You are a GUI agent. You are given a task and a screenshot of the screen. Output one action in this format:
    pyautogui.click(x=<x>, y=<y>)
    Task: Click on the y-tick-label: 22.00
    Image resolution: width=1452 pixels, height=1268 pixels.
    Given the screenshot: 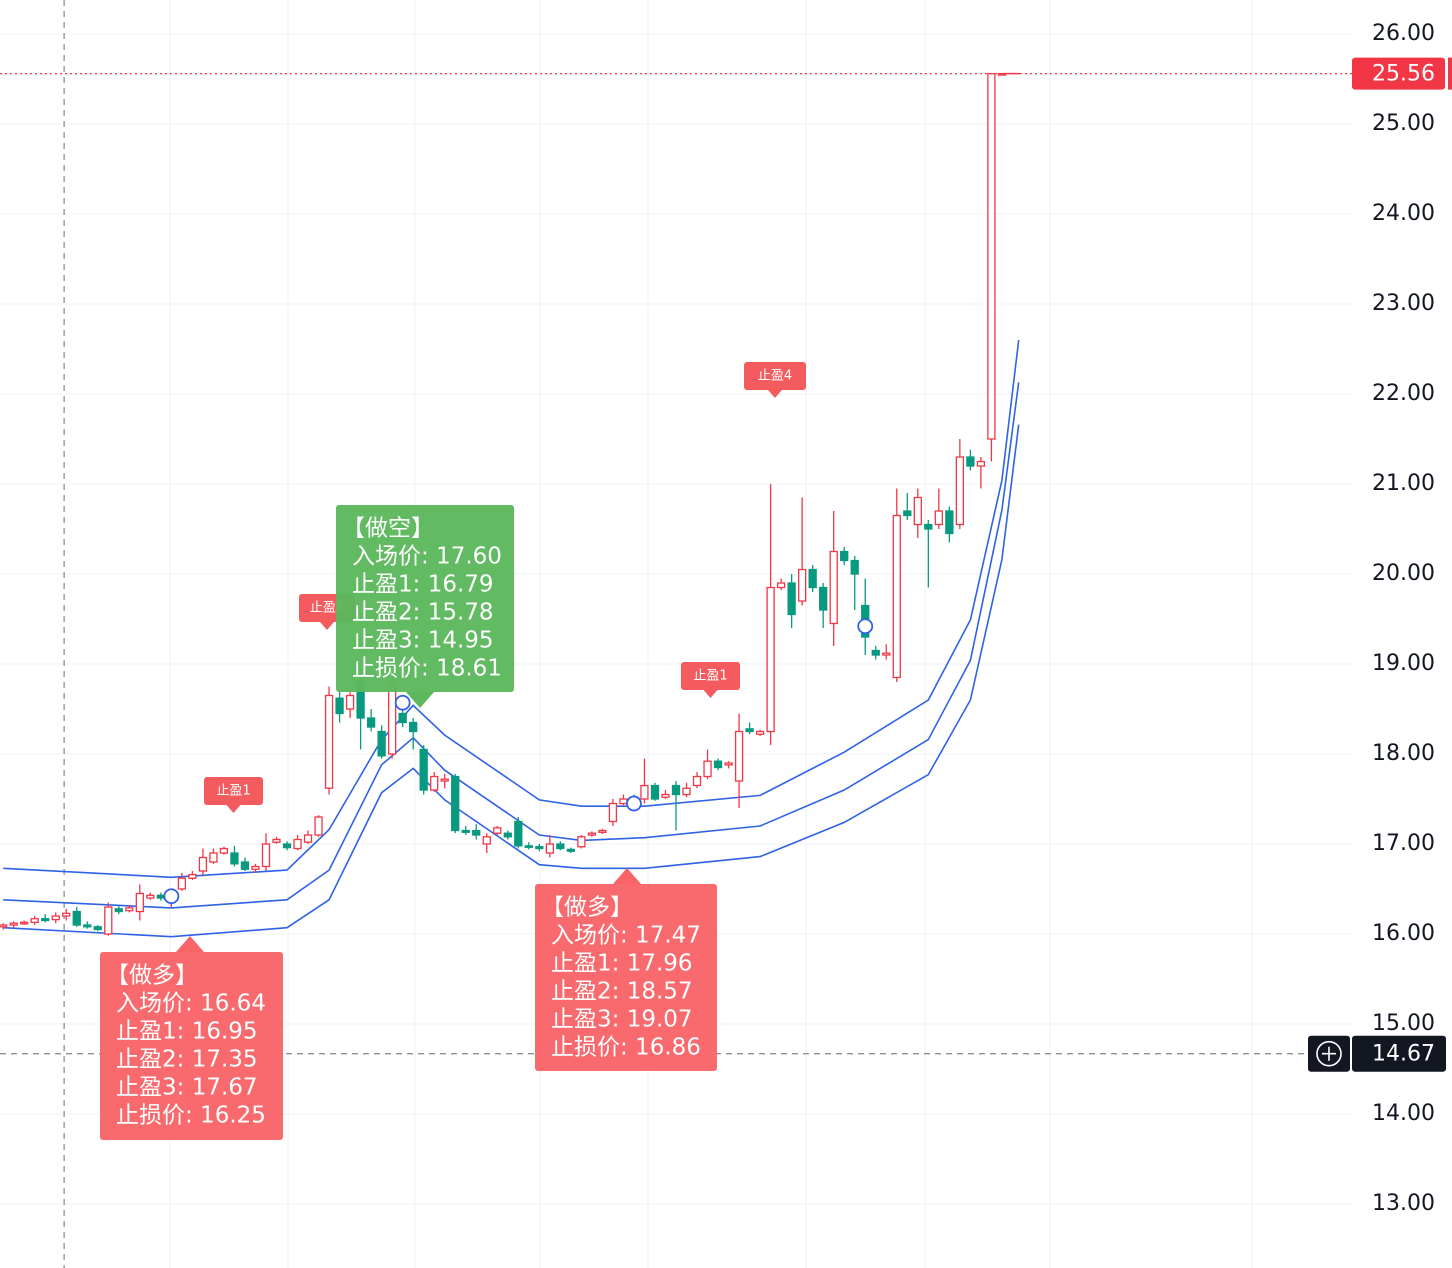 What is the action you would take?
    pyautogui.click(x=1403, y=393)
    